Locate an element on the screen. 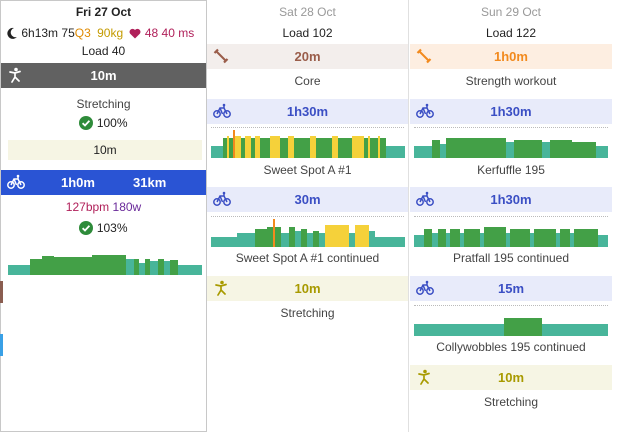  planned-ride-bar: 30m is located at coordinates (307, 199).